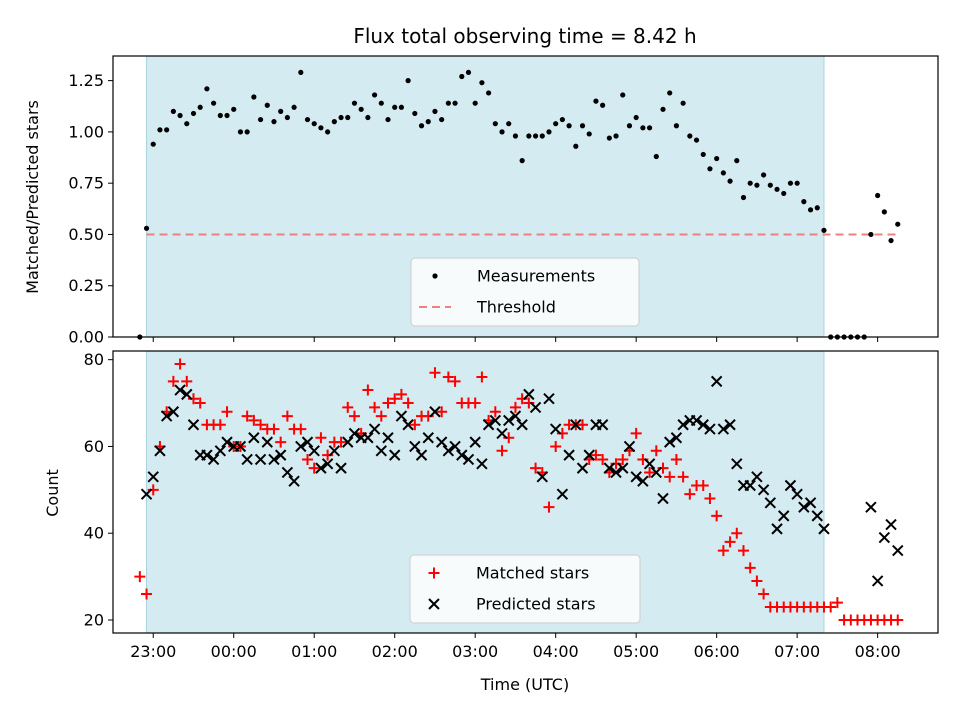 The height and width of the screenshot is (720, 960). What do you see at coordinates (94, 619) in the screenshot?
I see `bottom-ytick-label: 20` at bounding box center [94, 619].